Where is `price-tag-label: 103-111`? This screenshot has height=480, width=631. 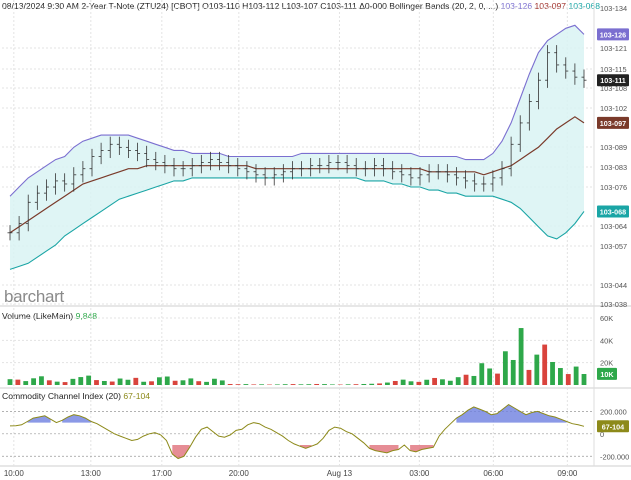 price-tag-label: 103-111 is located at coordinates (613, 80).